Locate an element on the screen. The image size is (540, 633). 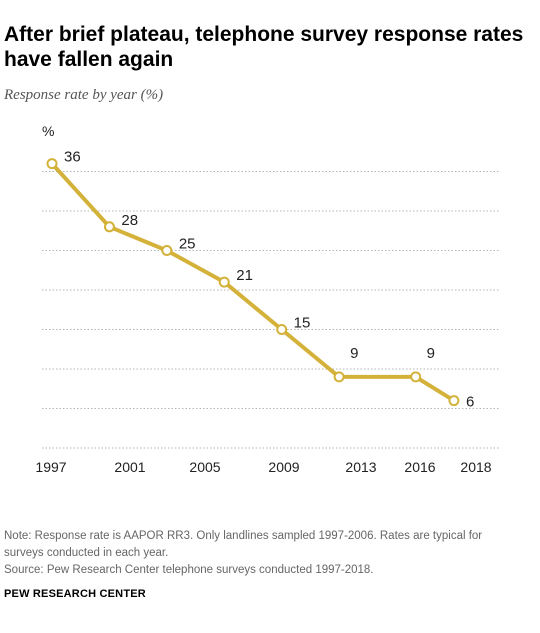
chart-subtitle: Response rate by year (%) is located at coordinates (84, 95).